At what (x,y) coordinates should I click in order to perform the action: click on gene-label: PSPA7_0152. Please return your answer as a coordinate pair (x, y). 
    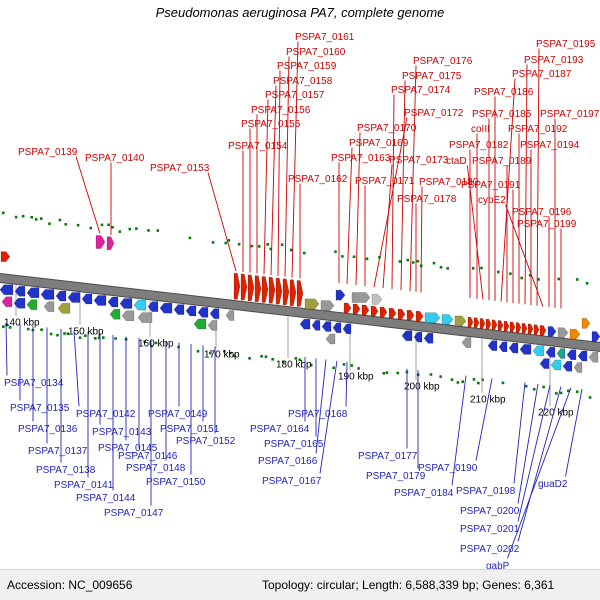
    Looking at the image, I should click on (206, 441).